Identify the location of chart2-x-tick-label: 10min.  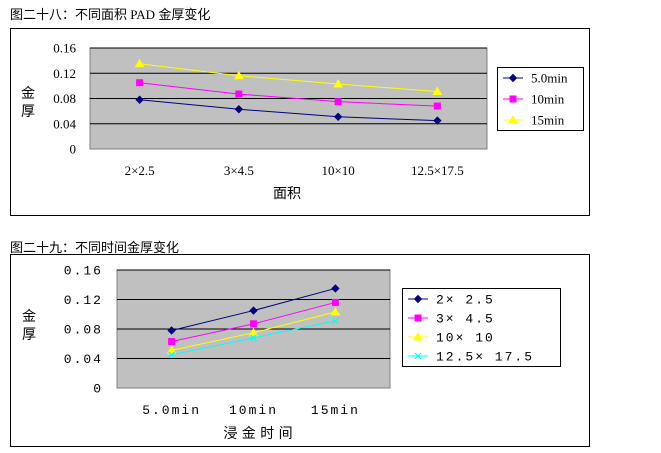
(253, 410).